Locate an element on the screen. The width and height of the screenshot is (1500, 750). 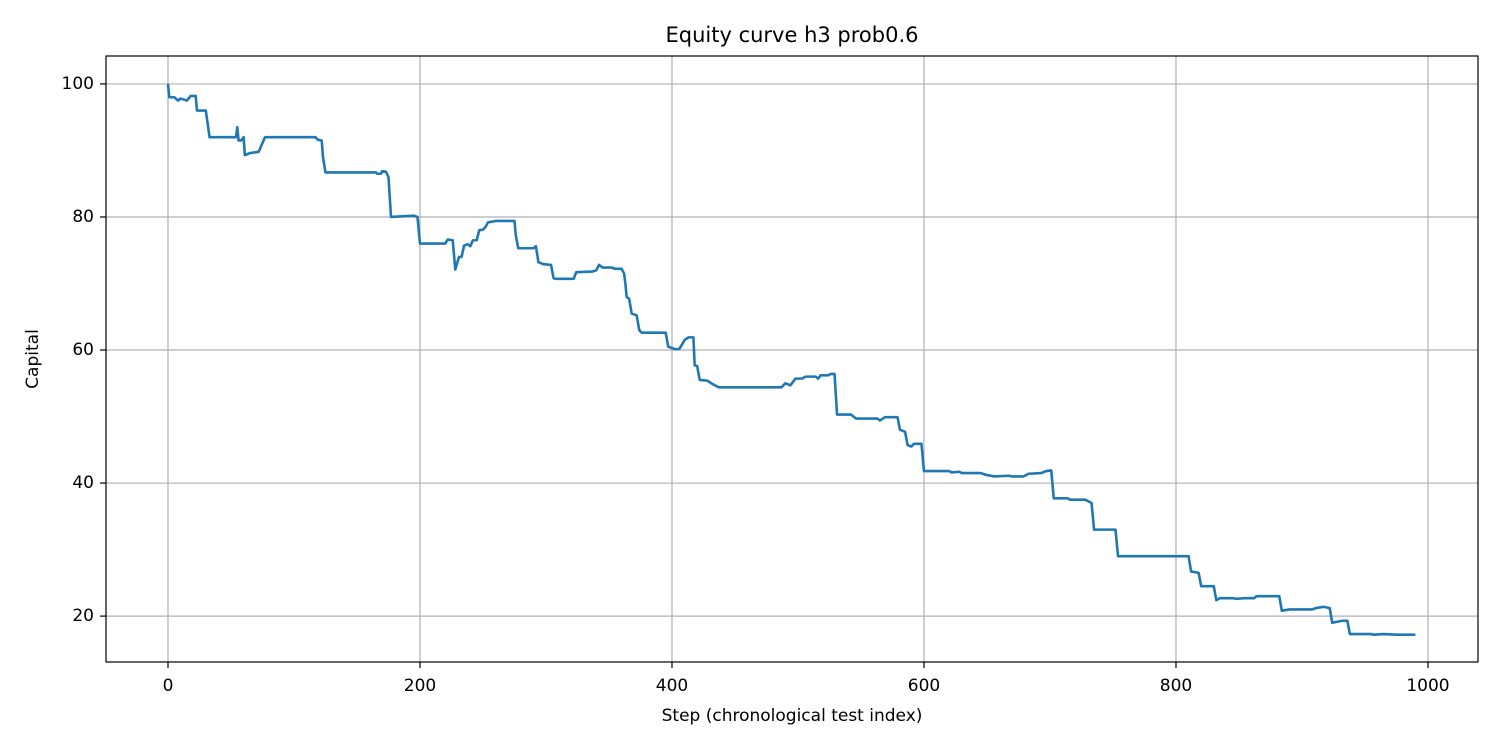
chart-title: Equity curve h3 prob0.6 is located at coordinates (791, 35).